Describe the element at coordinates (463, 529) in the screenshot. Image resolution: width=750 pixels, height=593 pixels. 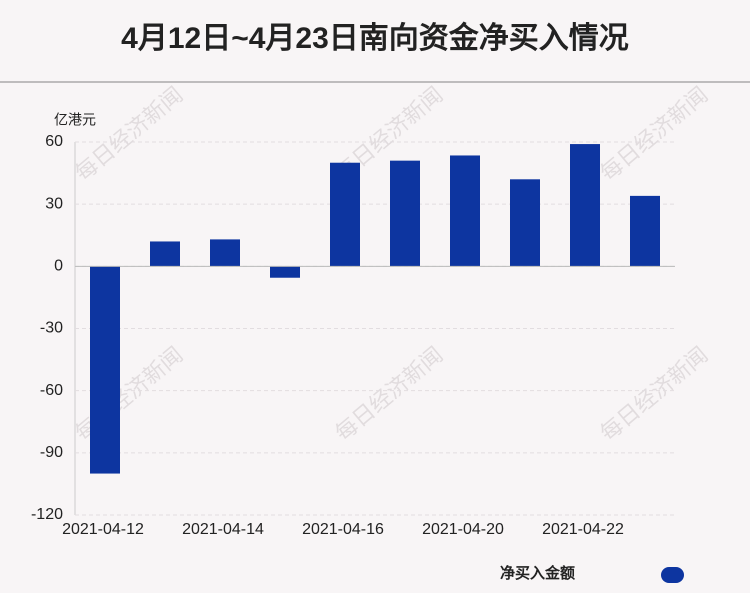
I see `x-tick-label: 2021-04-20` at that location.